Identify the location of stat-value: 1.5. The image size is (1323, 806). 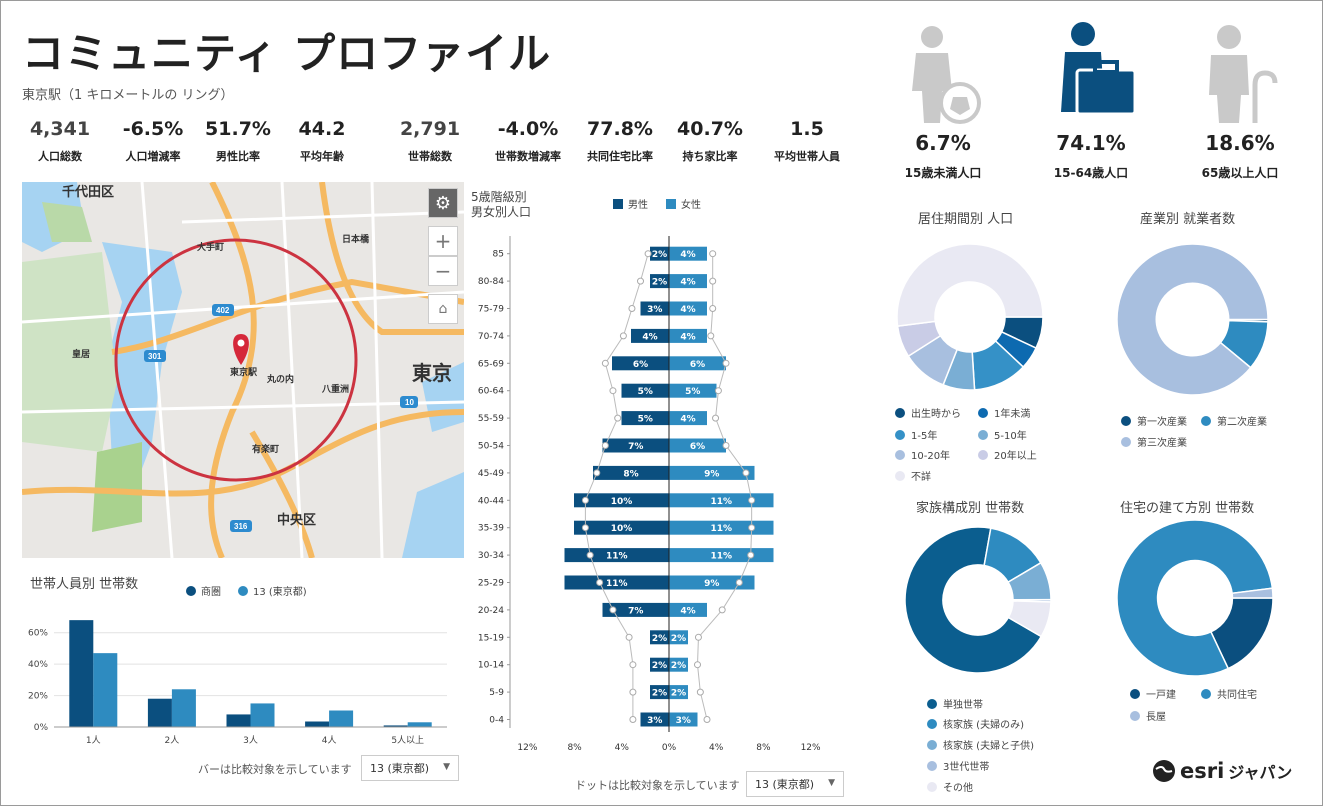
(807, 129).